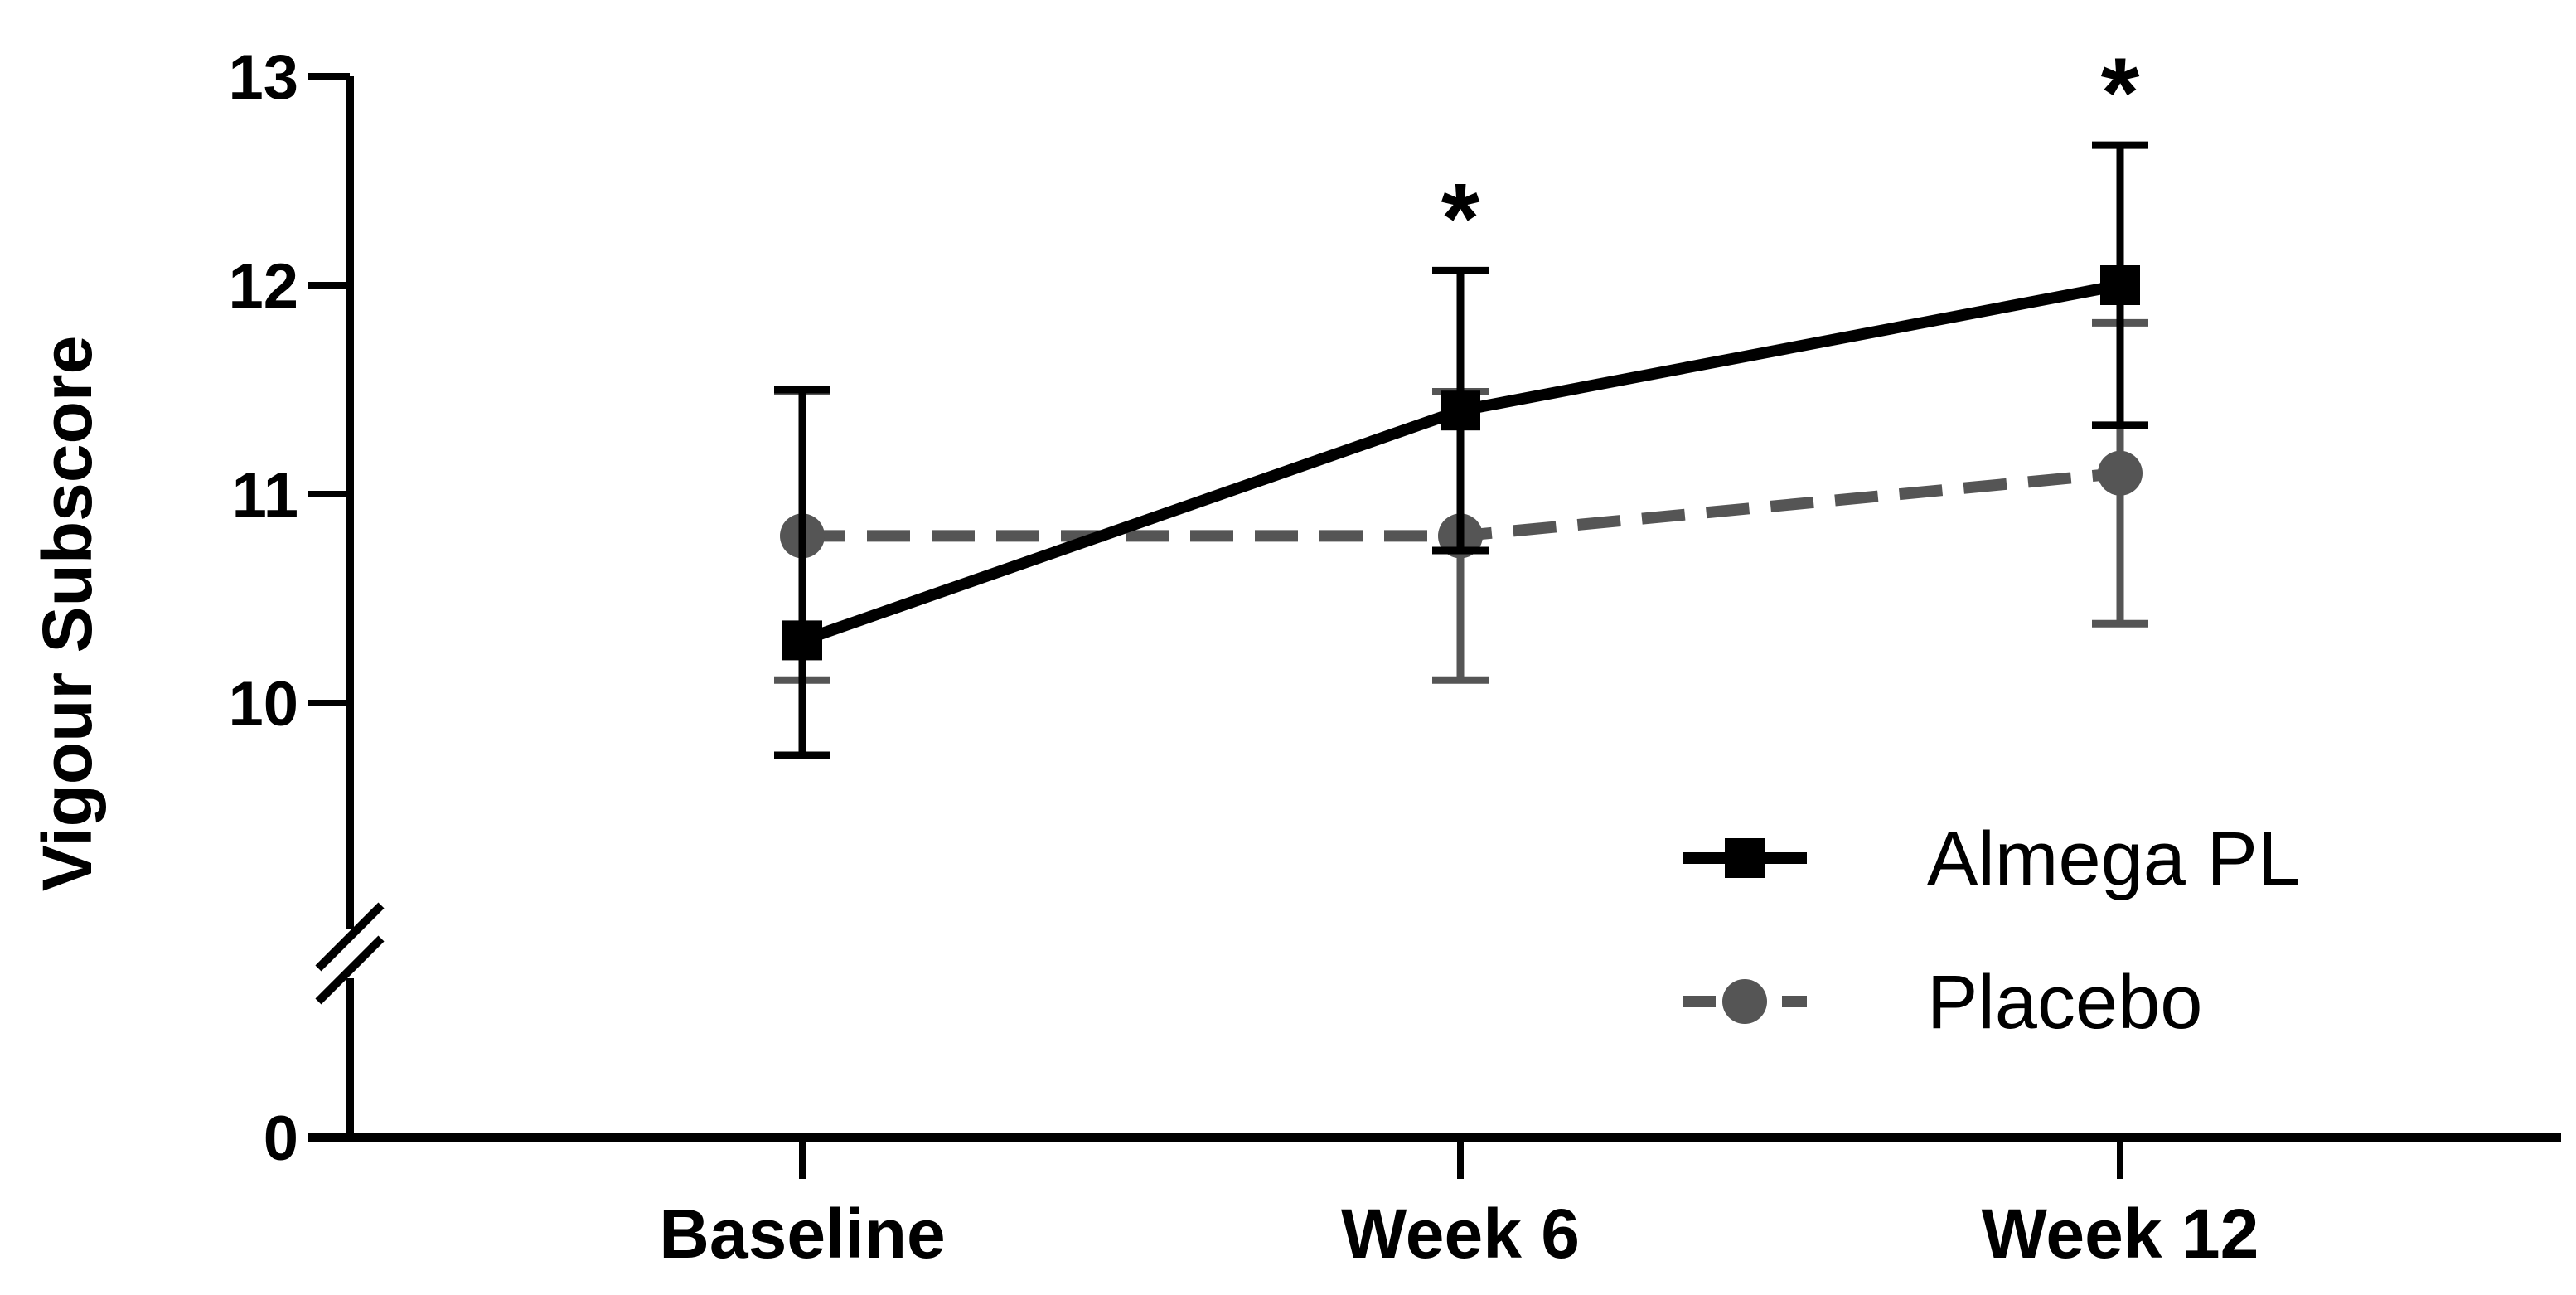 Image resolution: width=2576 pixels, height=1295 pixels. Describe the element at coordinates (263, 77) in the screenshot. I see `y-tick-label: 13` at that location.